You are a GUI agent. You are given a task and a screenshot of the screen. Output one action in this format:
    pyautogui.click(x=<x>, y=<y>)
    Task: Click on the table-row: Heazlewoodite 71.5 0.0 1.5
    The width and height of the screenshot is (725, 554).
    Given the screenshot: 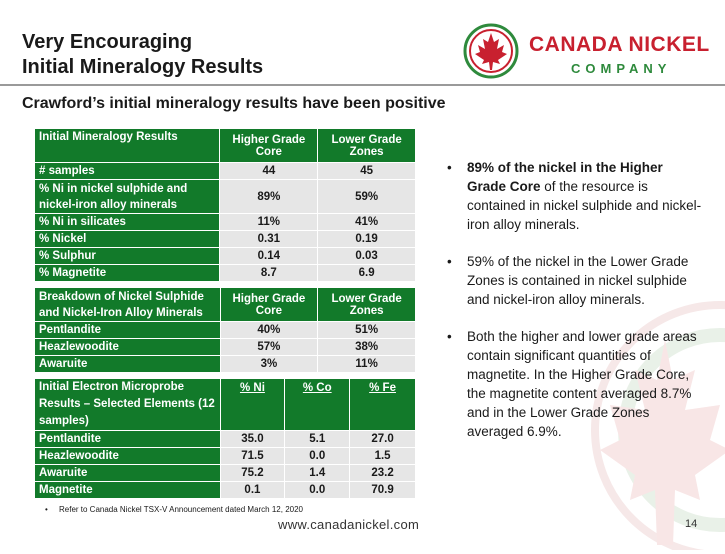 What is the action you would take?
    pyautogui.click(x=225, y=456)
    